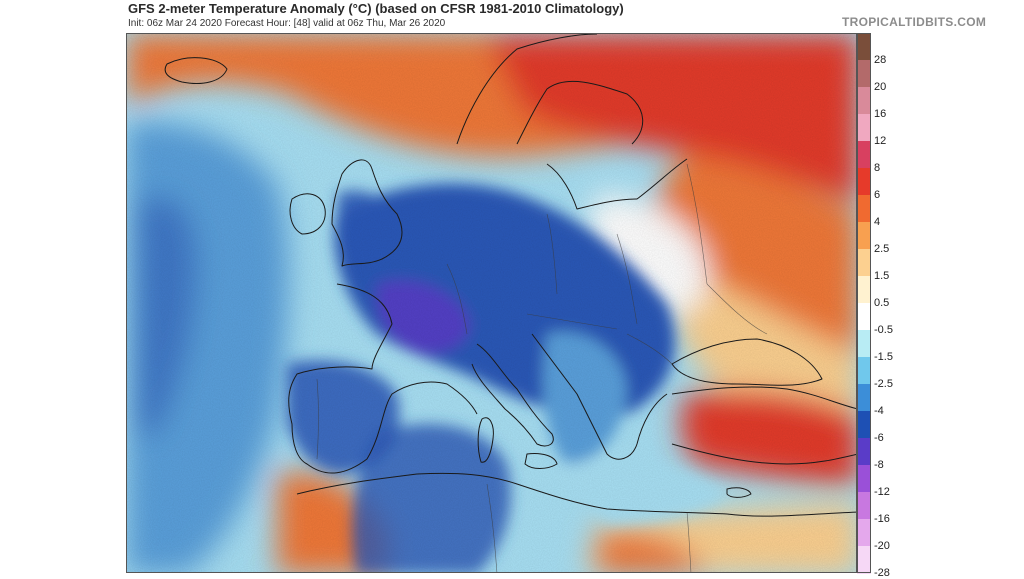 This screenshot has height=579, width=1024. Describe the element at coordinates (599, 396) in the screenshot. I see `coast-balkans` at that location.